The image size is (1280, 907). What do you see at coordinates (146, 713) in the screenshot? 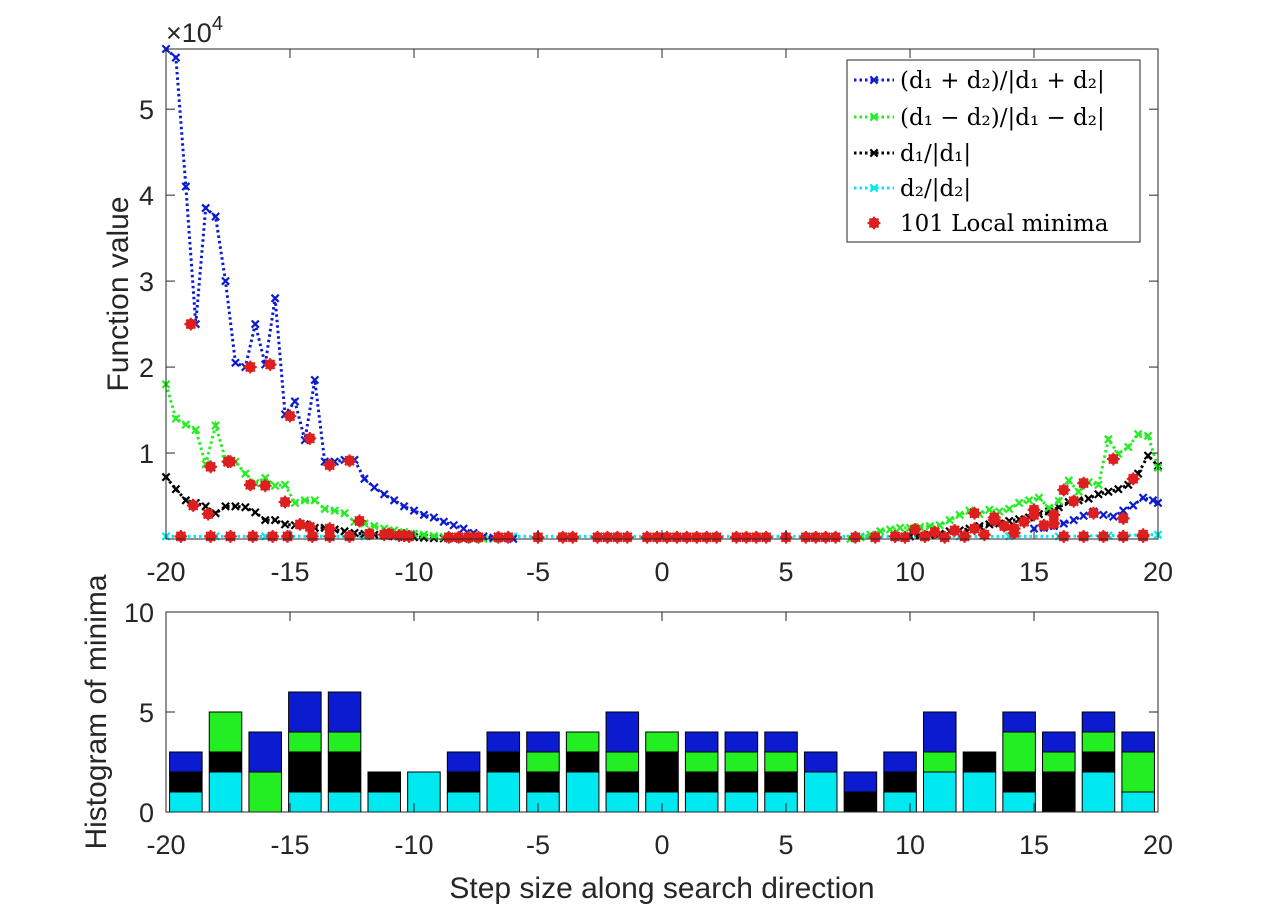
I see `y-tick-label: 5` at bounding box center [146, 713].